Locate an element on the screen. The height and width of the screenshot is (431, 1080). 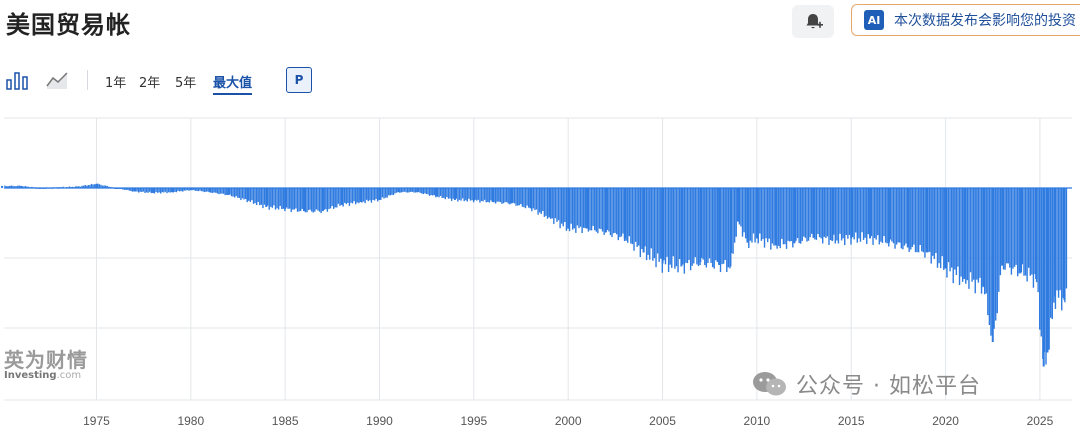
p-toggle-button: P is located at coordinates (299, 80).